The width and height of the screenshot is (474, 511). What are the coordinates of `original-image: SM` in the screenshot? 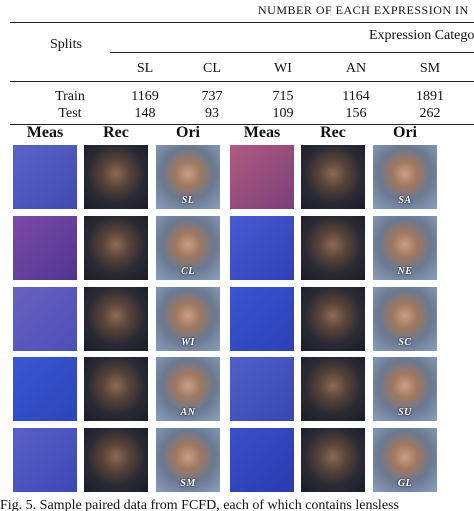 It's located at (188, 460).